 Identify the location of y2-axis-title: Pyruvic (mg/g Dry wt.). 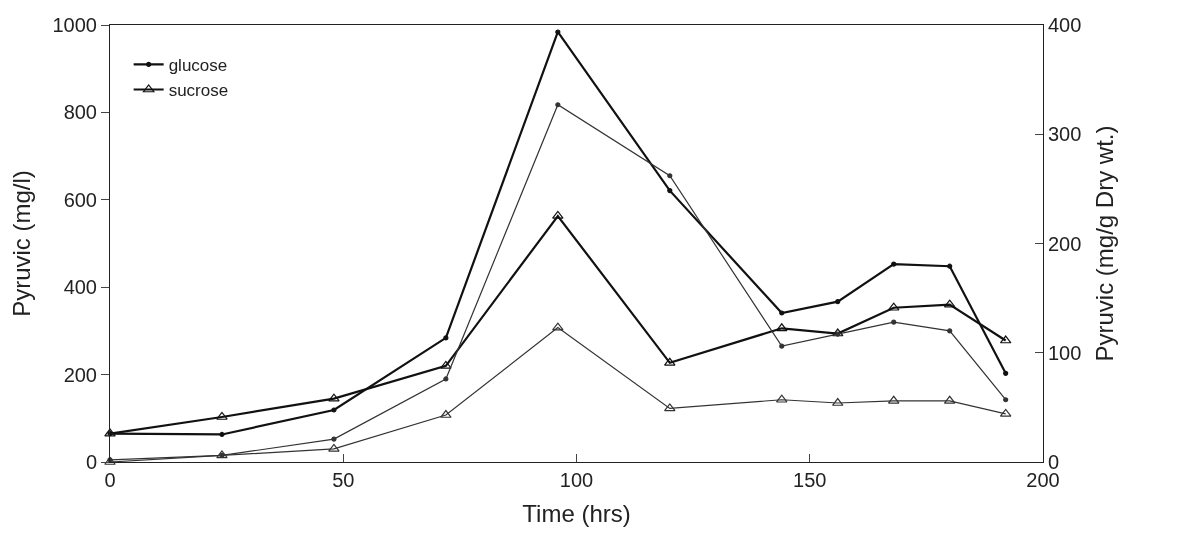
(1104, 243).